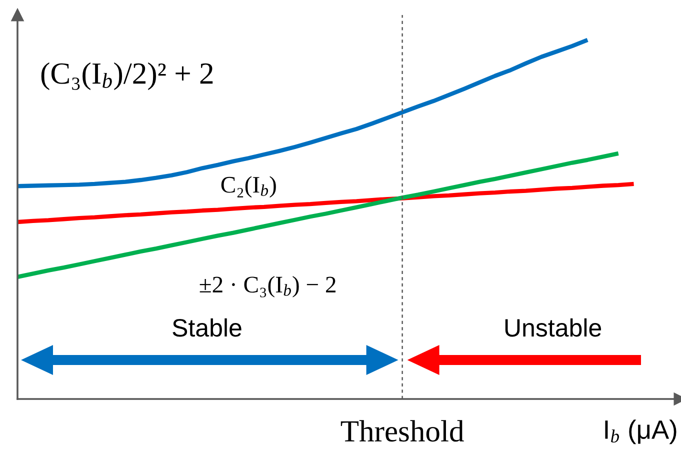  What do you see at coordinates (640, 432) in the screenshot?
I see `x-axis-title: I$_{b}$ (μA)` at bounding box center [640, 432].